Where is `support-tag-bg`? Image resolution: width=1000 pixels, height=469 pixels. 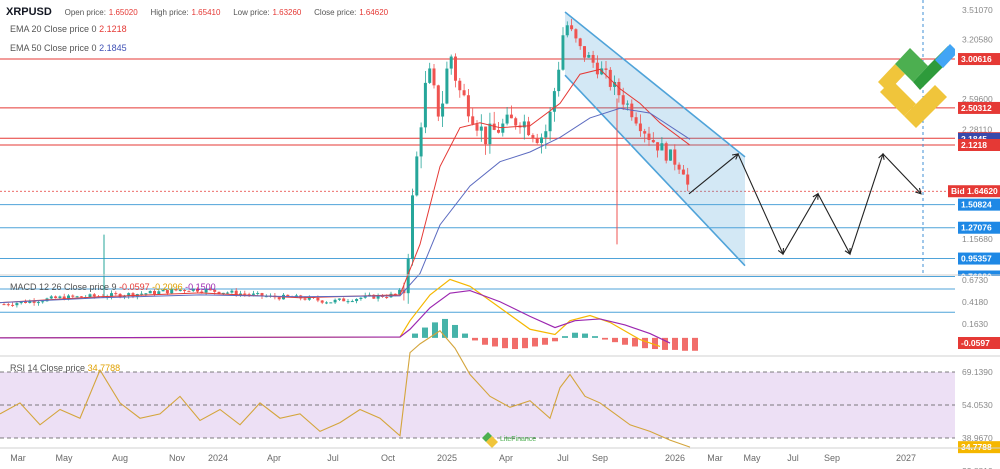
support-tag-bg is located at coordinates (979, 204).